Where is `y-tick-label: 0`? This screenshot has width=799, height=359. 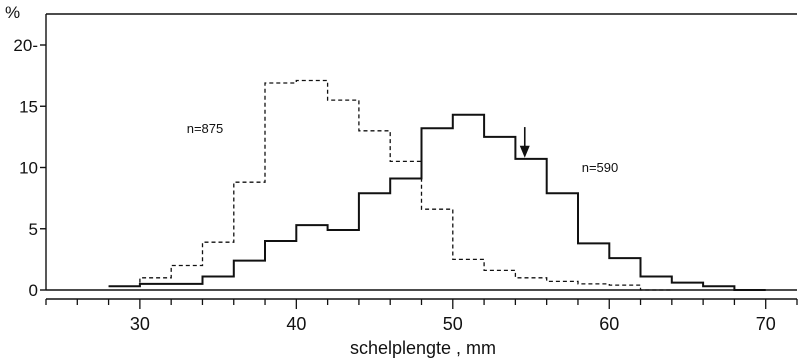 y-tick-label: 0 is located at coordinates (33, 290).